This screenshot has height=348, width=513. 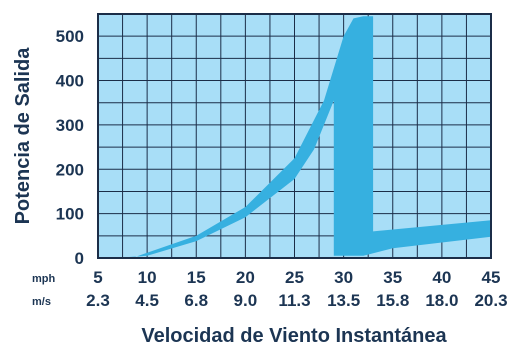 What do you see at coordinates (70, 169) in the screenshot?
I see `y-tick-label: 200` at bounding box center [70, 169].